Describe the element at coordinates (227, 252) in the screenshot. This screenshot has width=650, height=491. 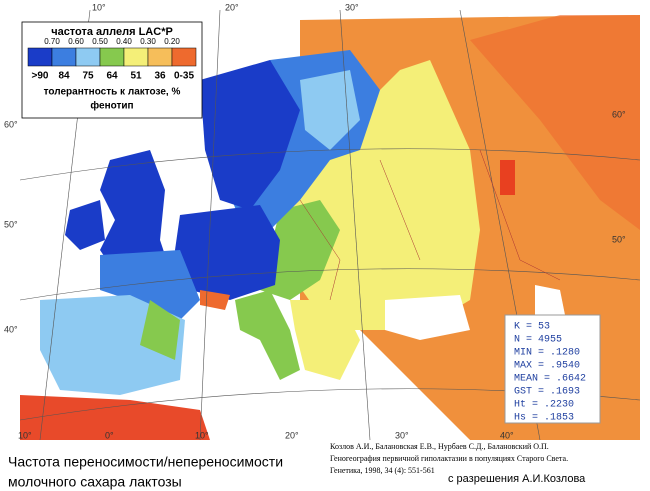
I see `region-central-blue` at that location.